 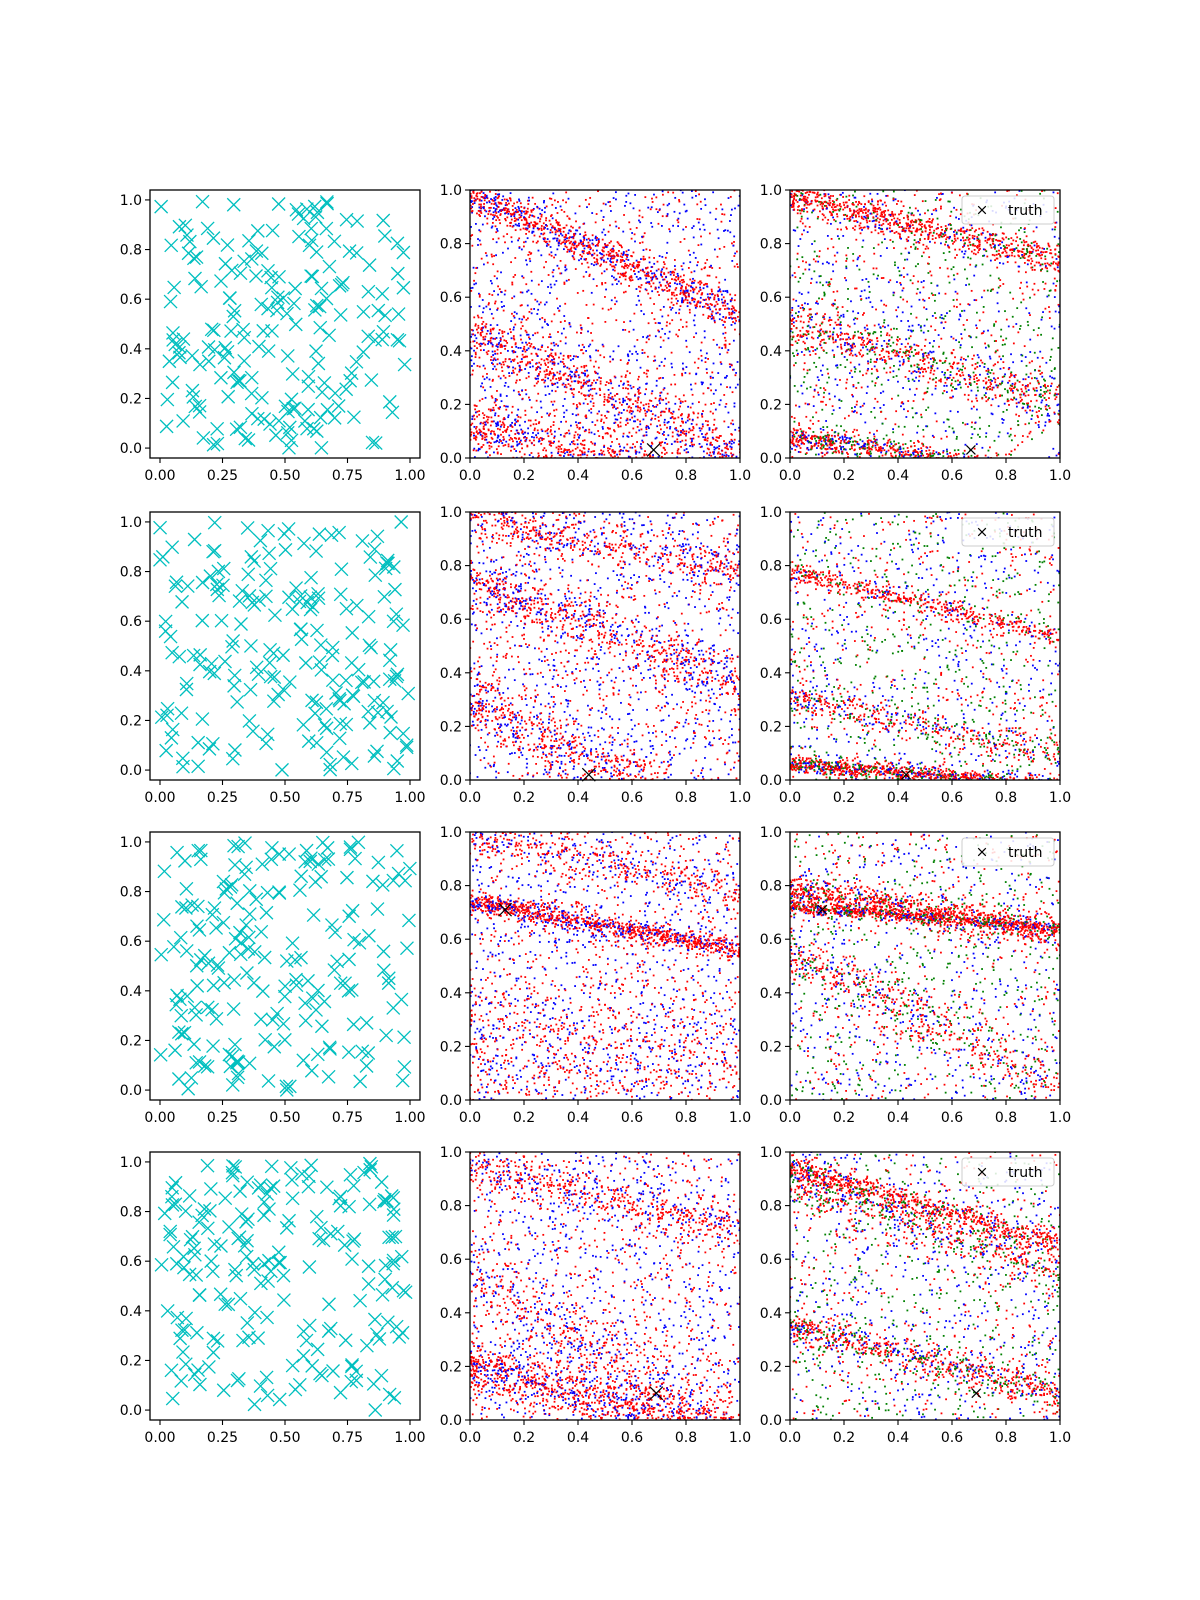 What do you see at coordinates (470, 476) in the screenshot?
I see `x-tick-label: 0.0` at bounding box center [470, 476].